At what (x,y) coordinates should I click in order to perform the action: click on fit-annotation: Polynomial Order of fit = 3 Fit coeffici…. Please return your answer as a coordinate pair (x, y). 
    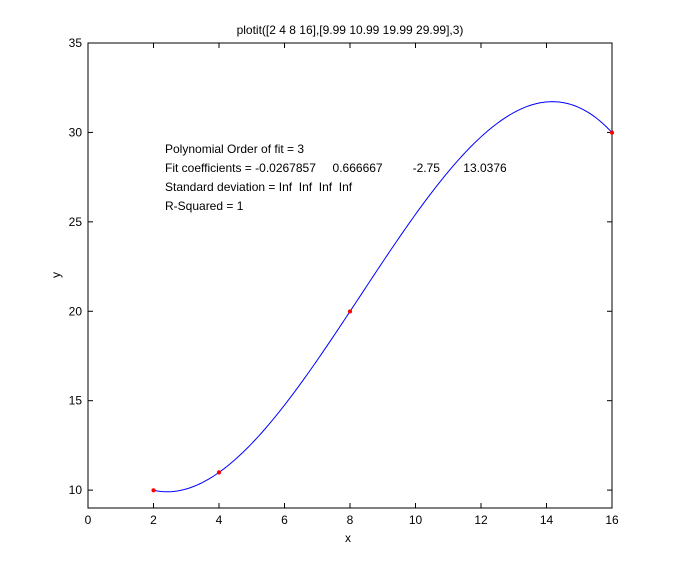
    Looking at the image, I should click on (336, 177).